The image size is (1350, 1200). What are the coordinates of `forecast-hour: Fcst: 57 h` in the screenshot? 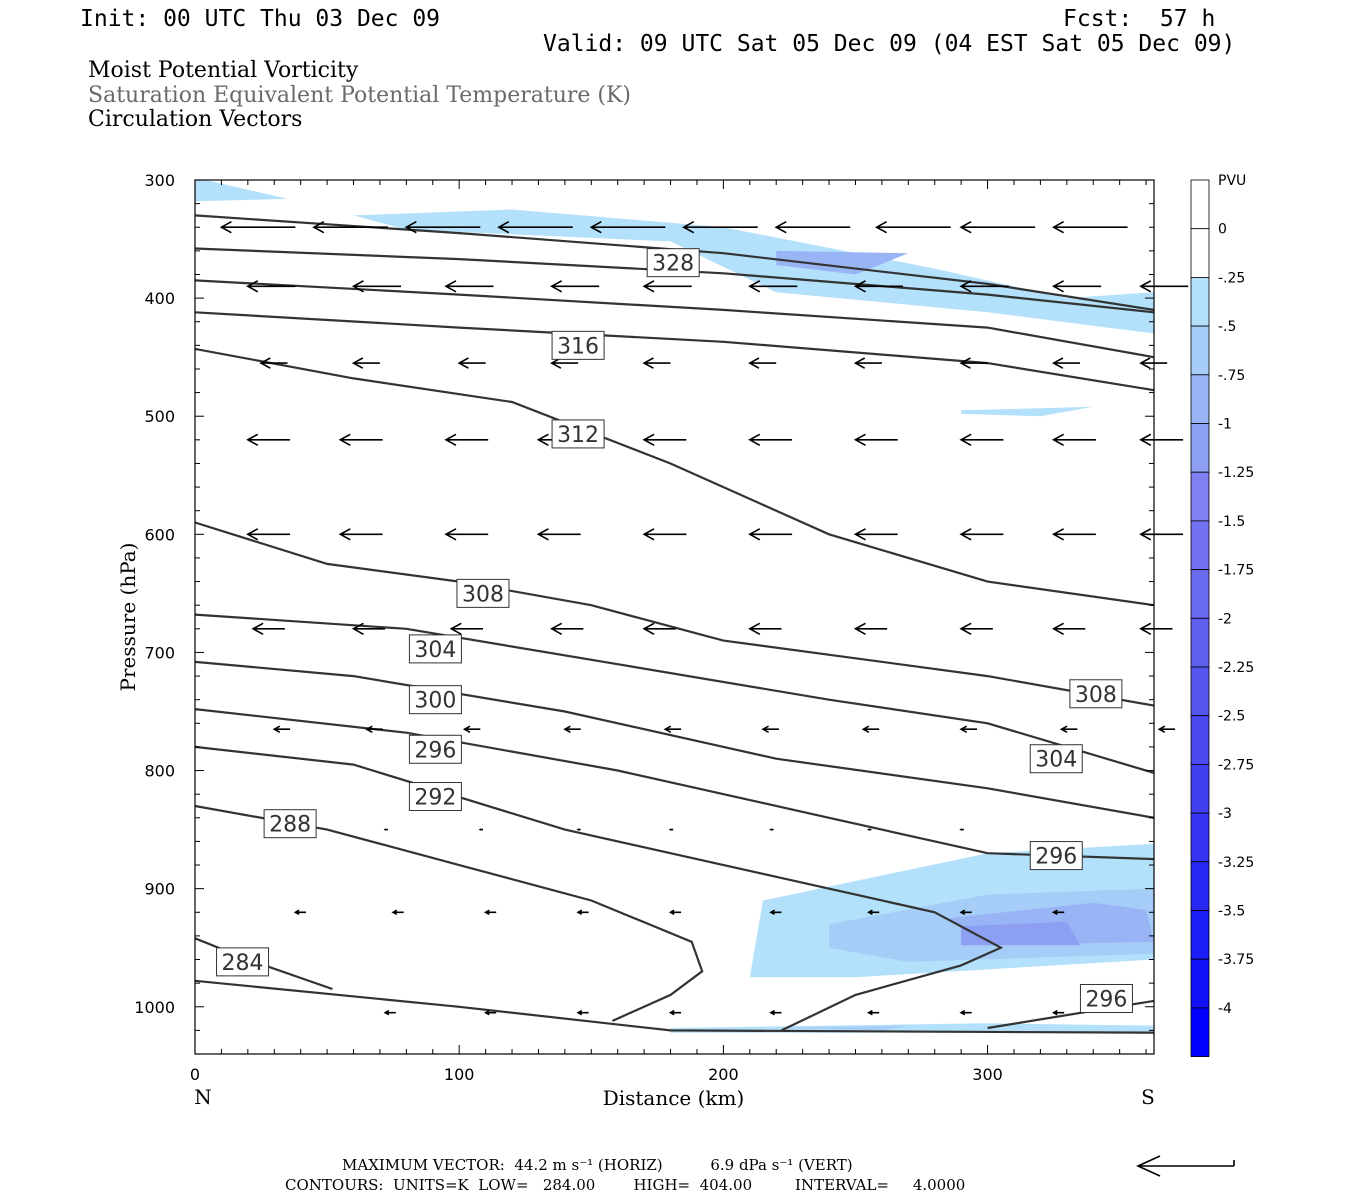 It's located at (1139, 19).